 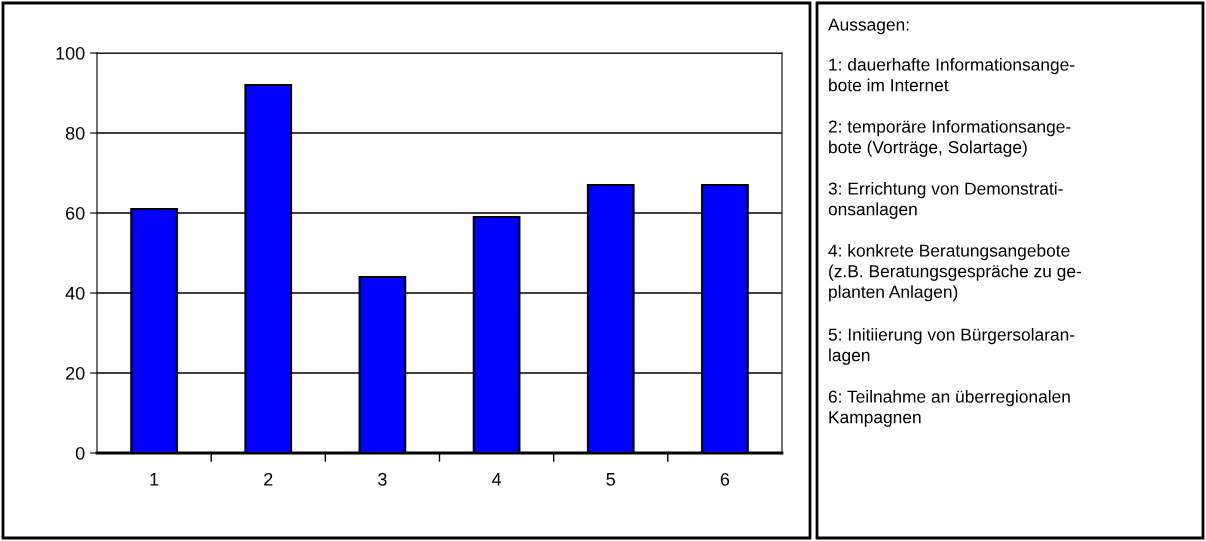 I want to click on text: 1: dauerhafte Informationsange- bote im Internet, so click(x=952, y=75).